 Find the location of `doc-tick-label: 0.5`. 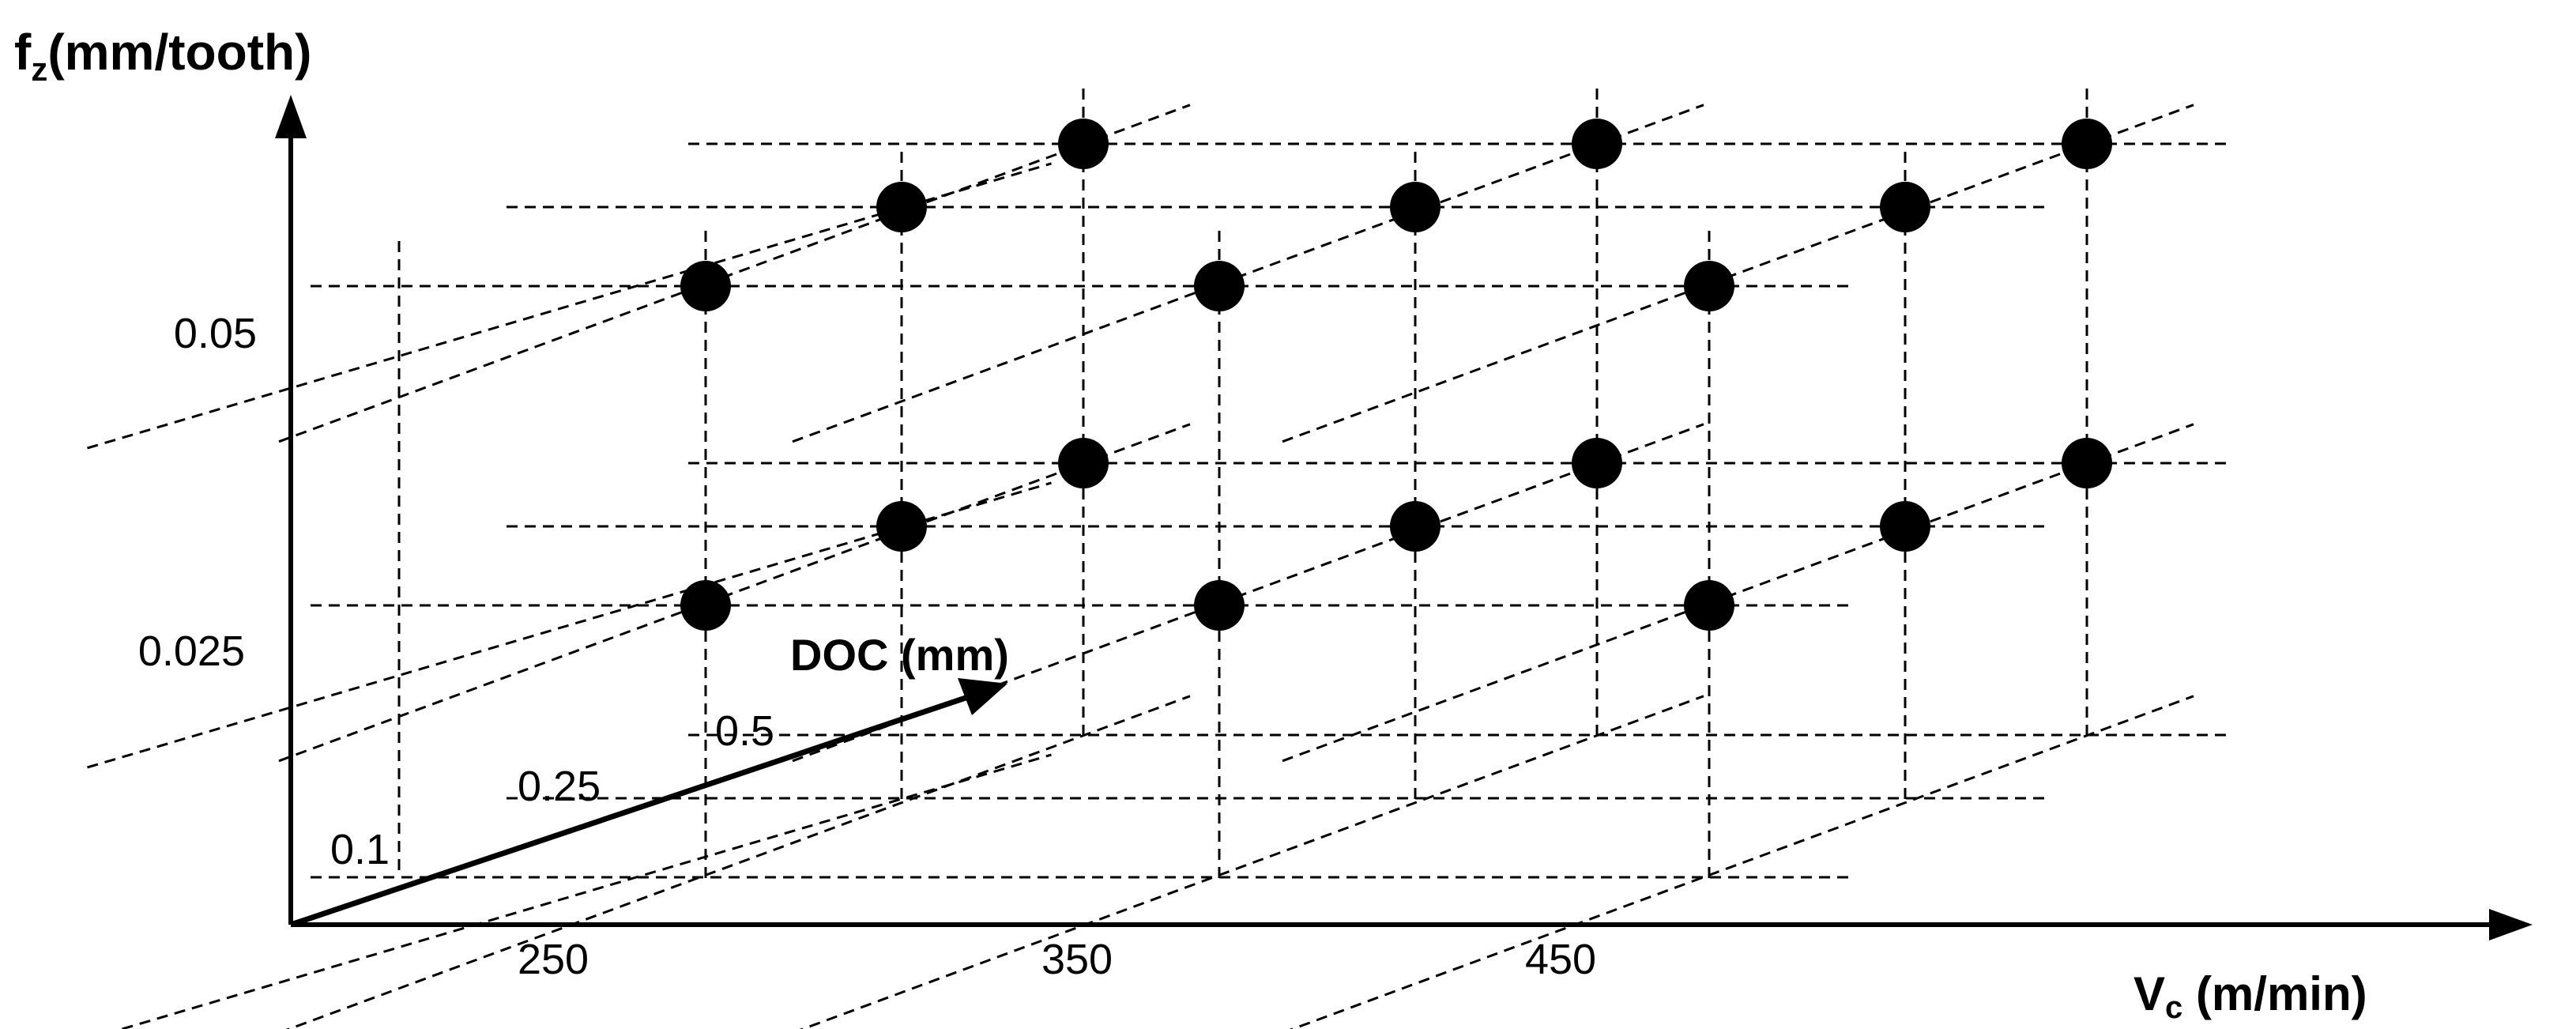

doc-tick-label: 0.5 is located at coordinates (744, 731).